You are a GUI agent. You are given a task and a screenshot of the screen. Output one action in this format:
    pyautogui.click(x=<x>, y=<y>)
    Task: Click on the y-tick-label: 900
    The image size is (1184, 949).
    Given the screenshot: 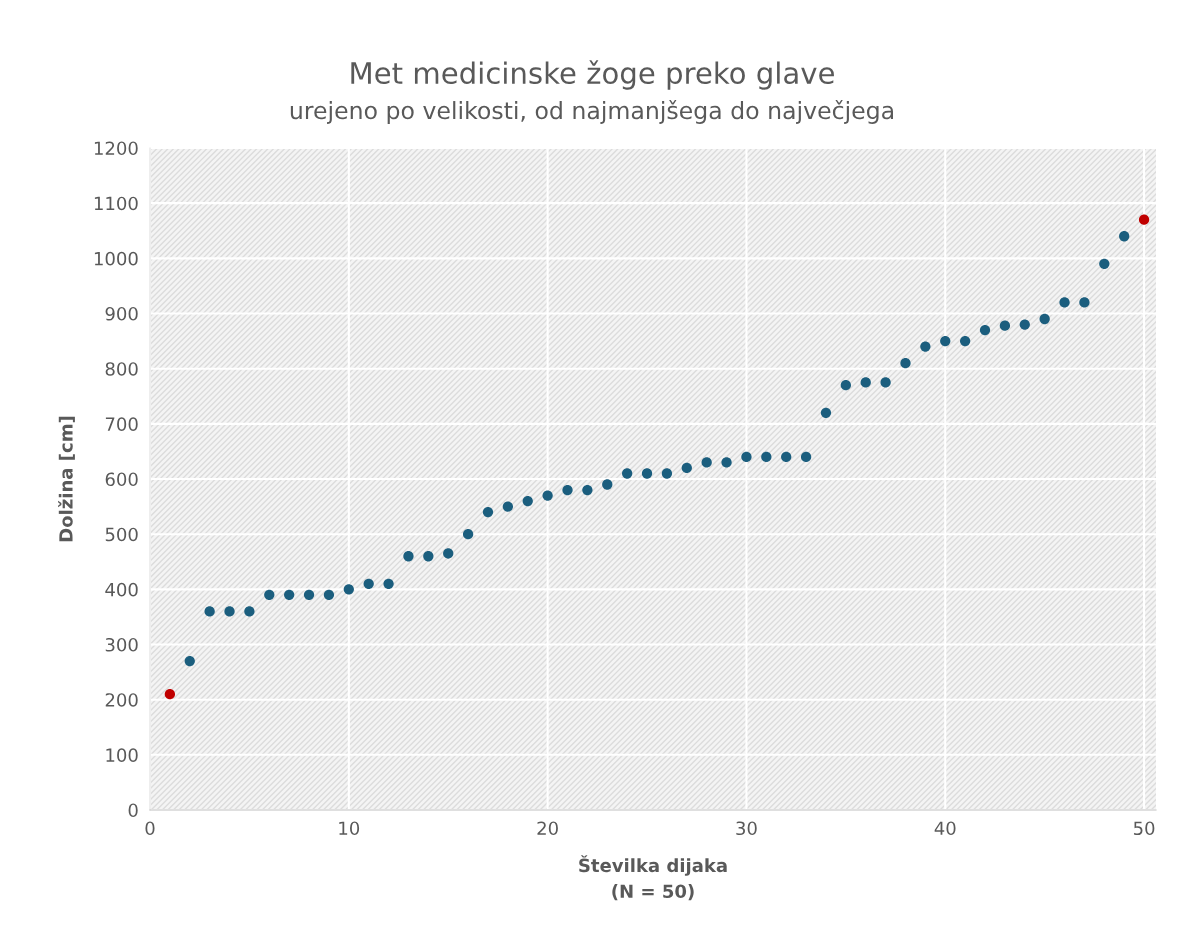 What is the action you would take?
    pyautogui.click(x=121, y=313)
    